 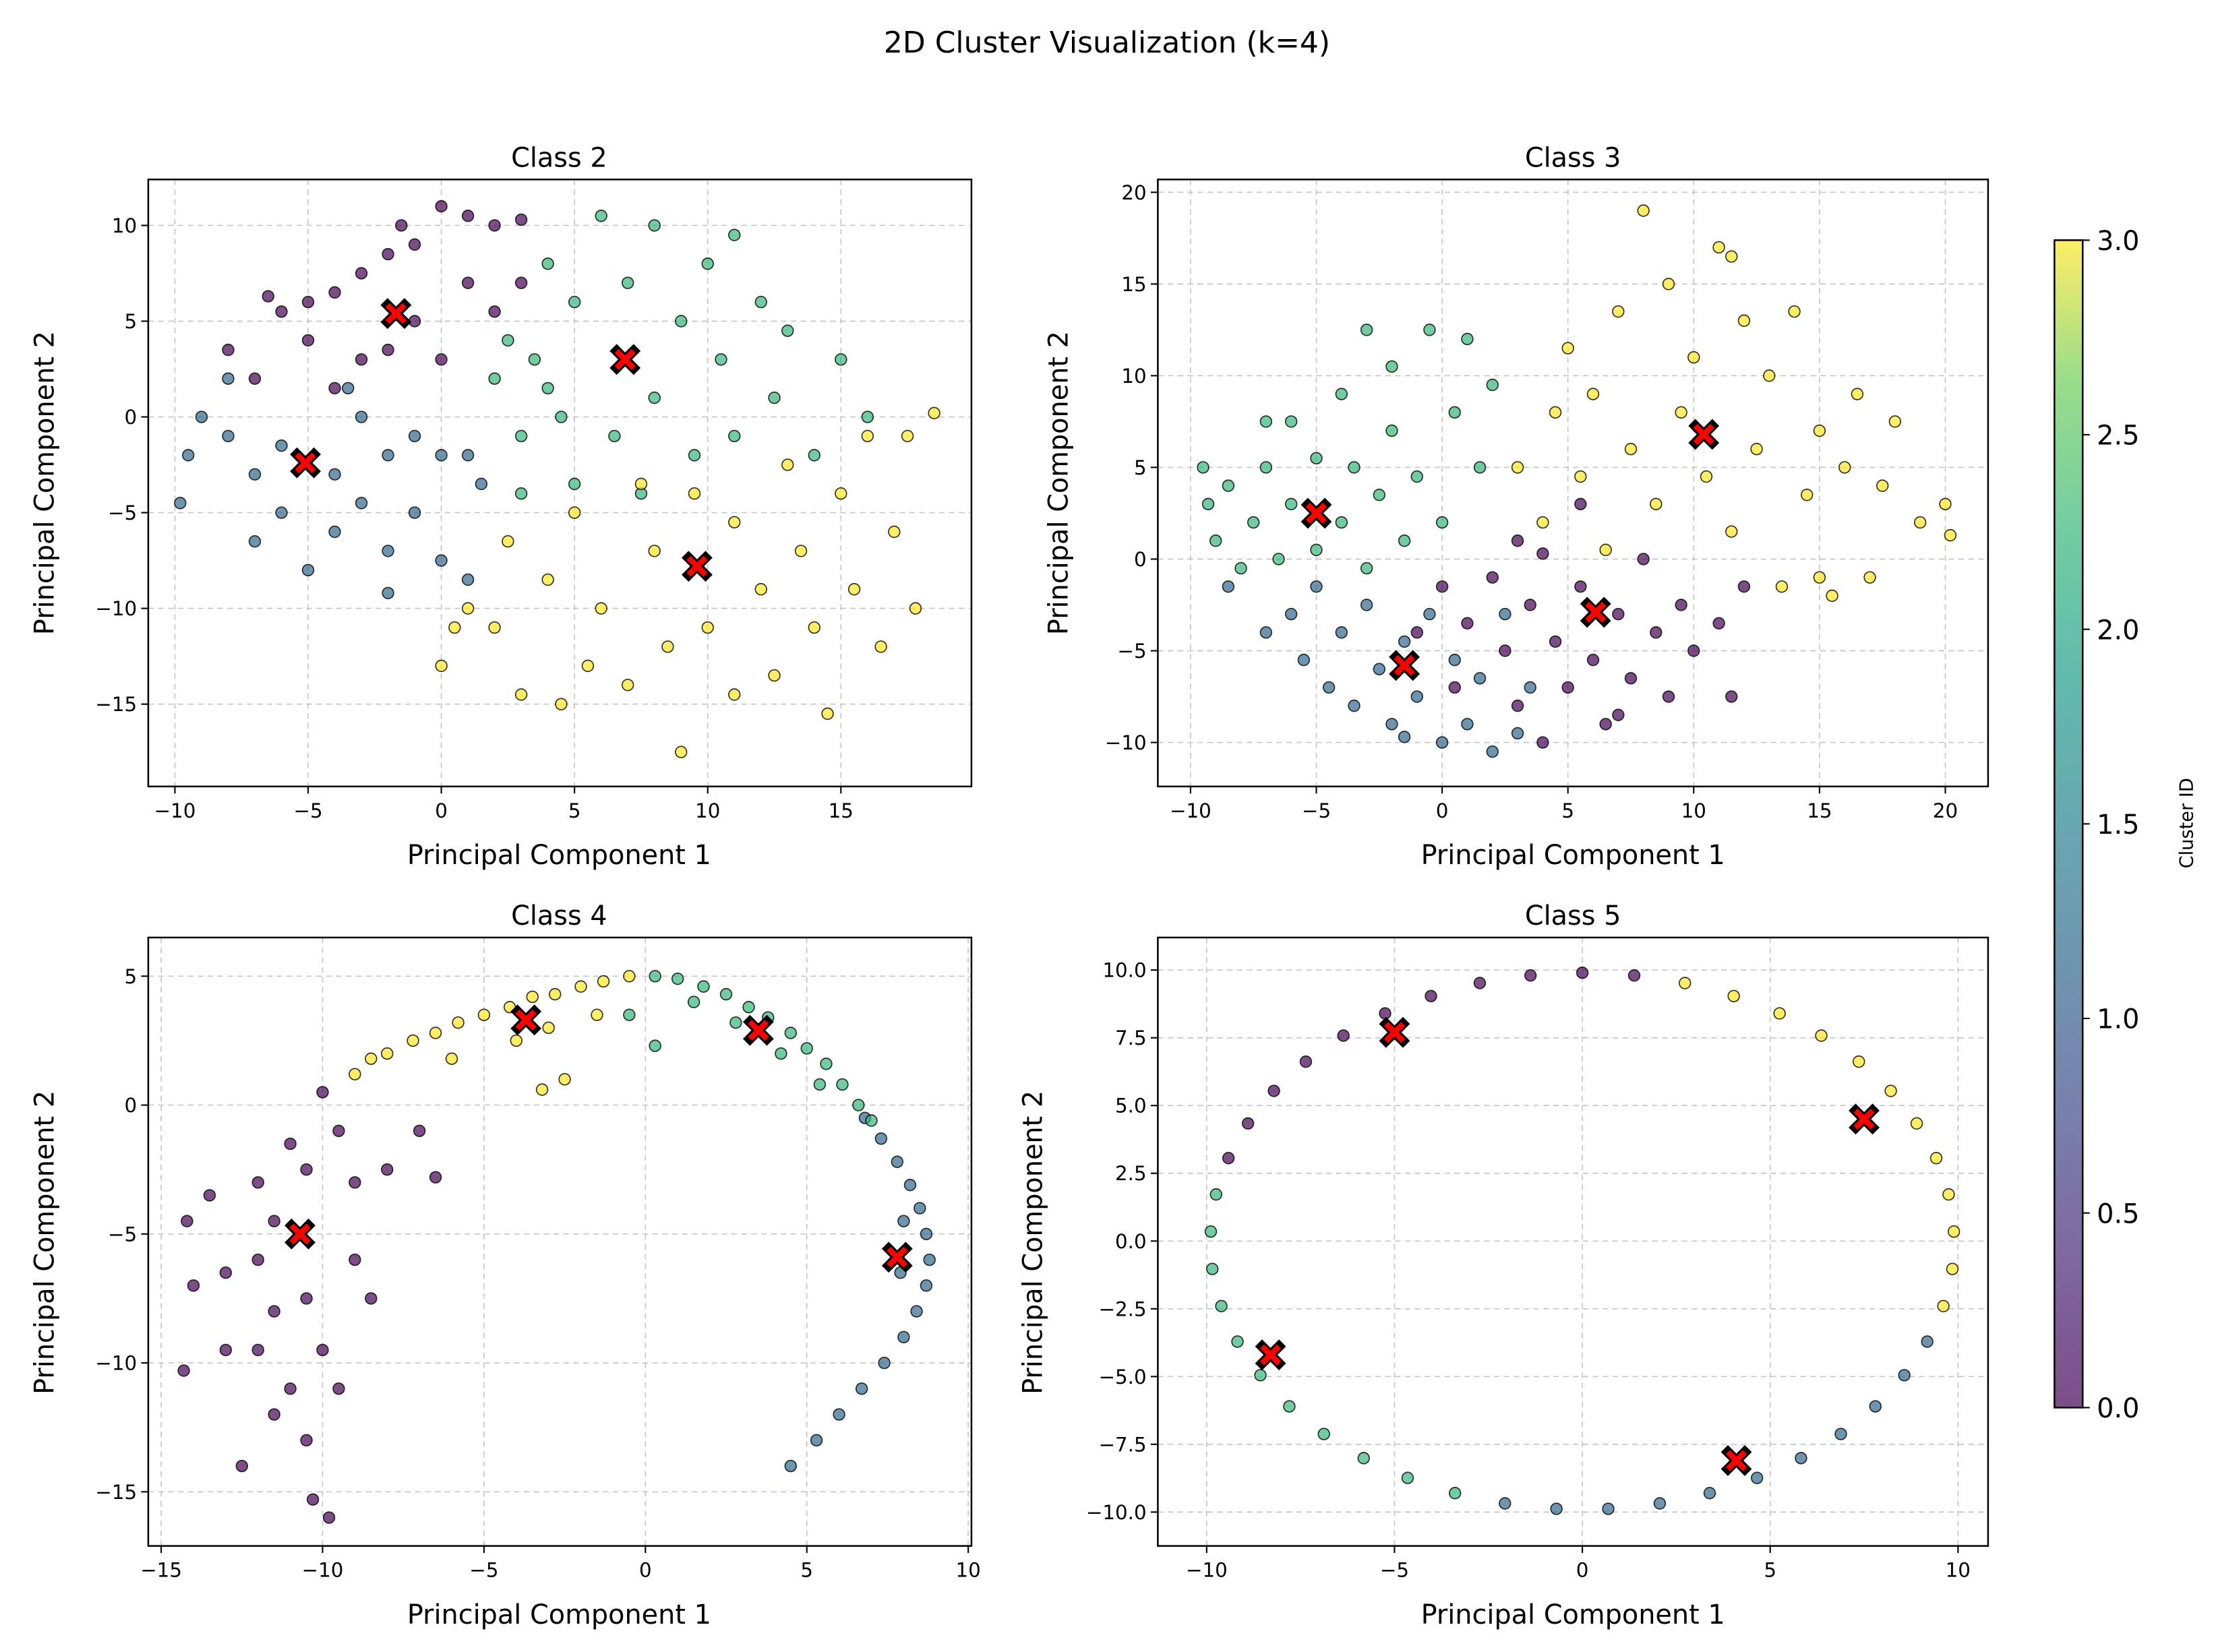 I want to click on y-tick-label: −5, so click(x=122, y=1234).